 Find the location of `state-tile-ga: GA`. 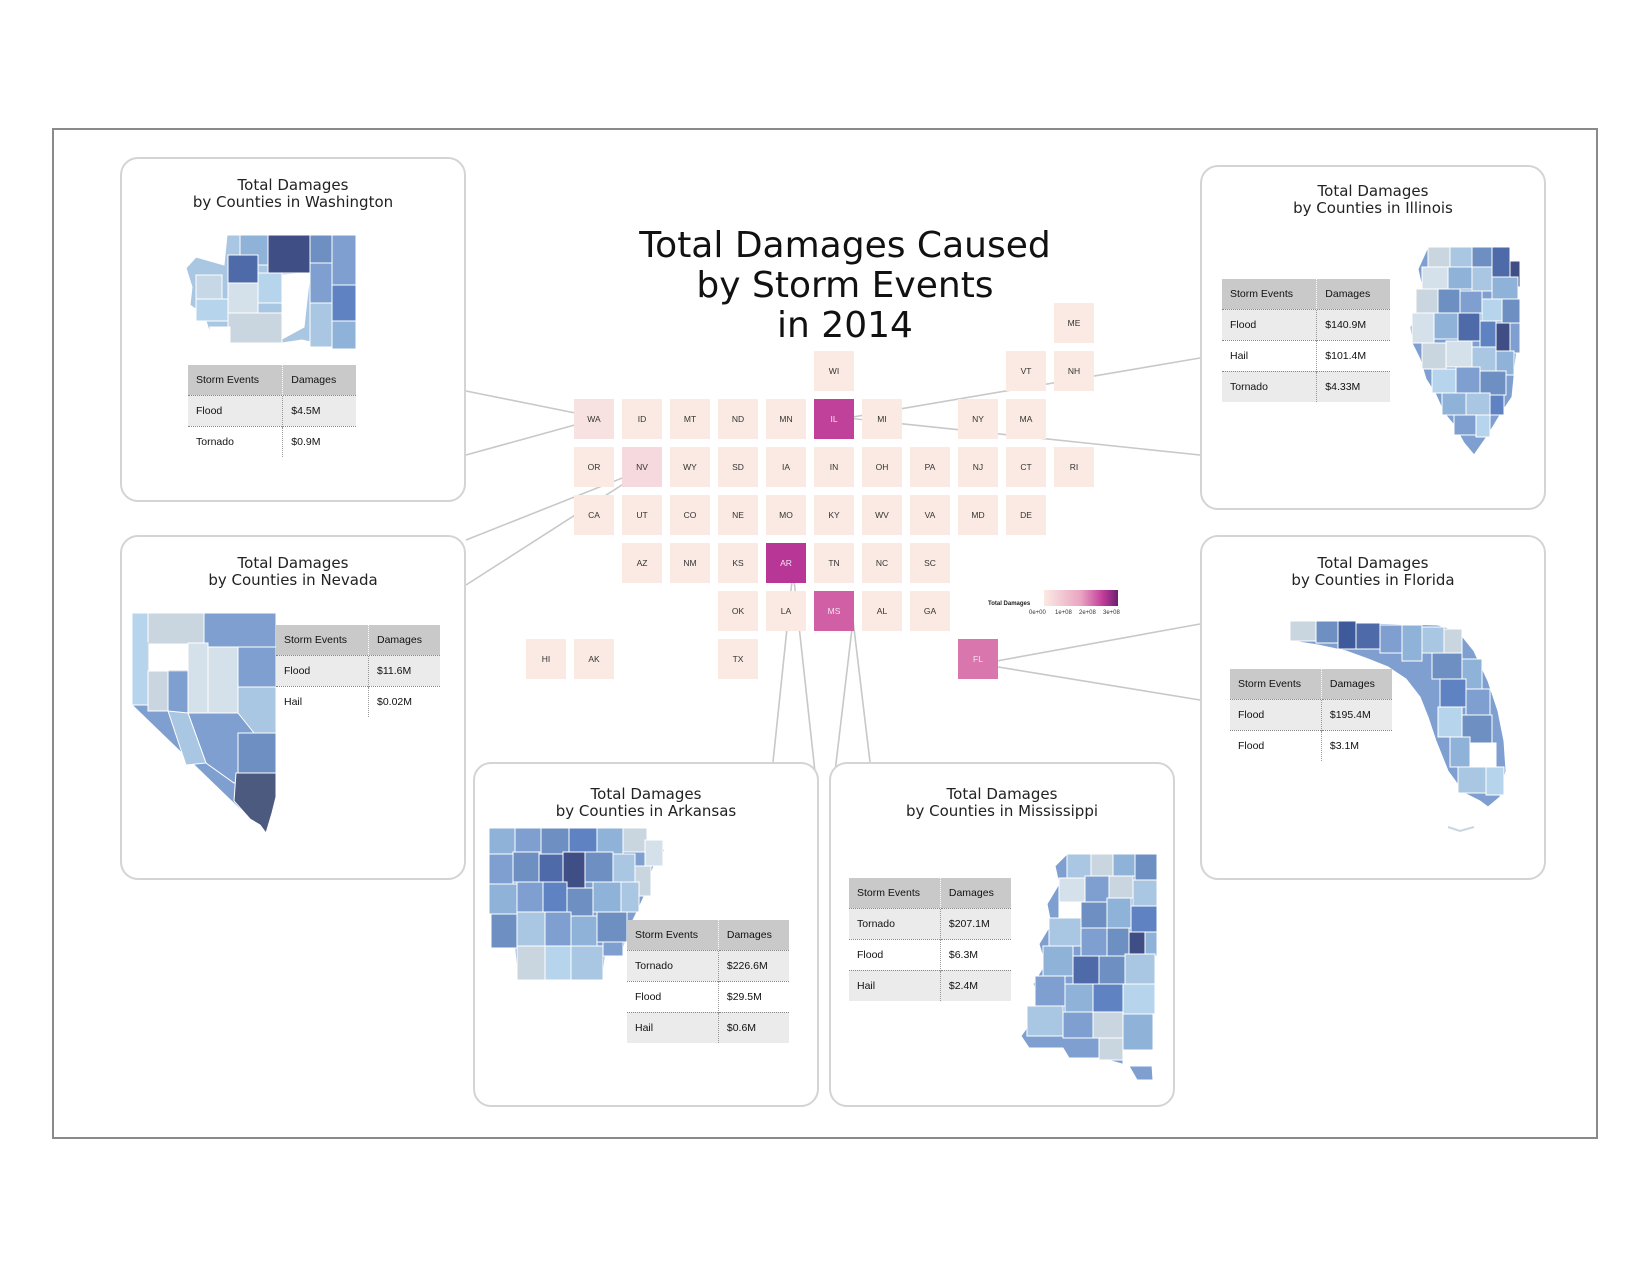

state-tile-ga: GA is located at coordinates (930, 611).